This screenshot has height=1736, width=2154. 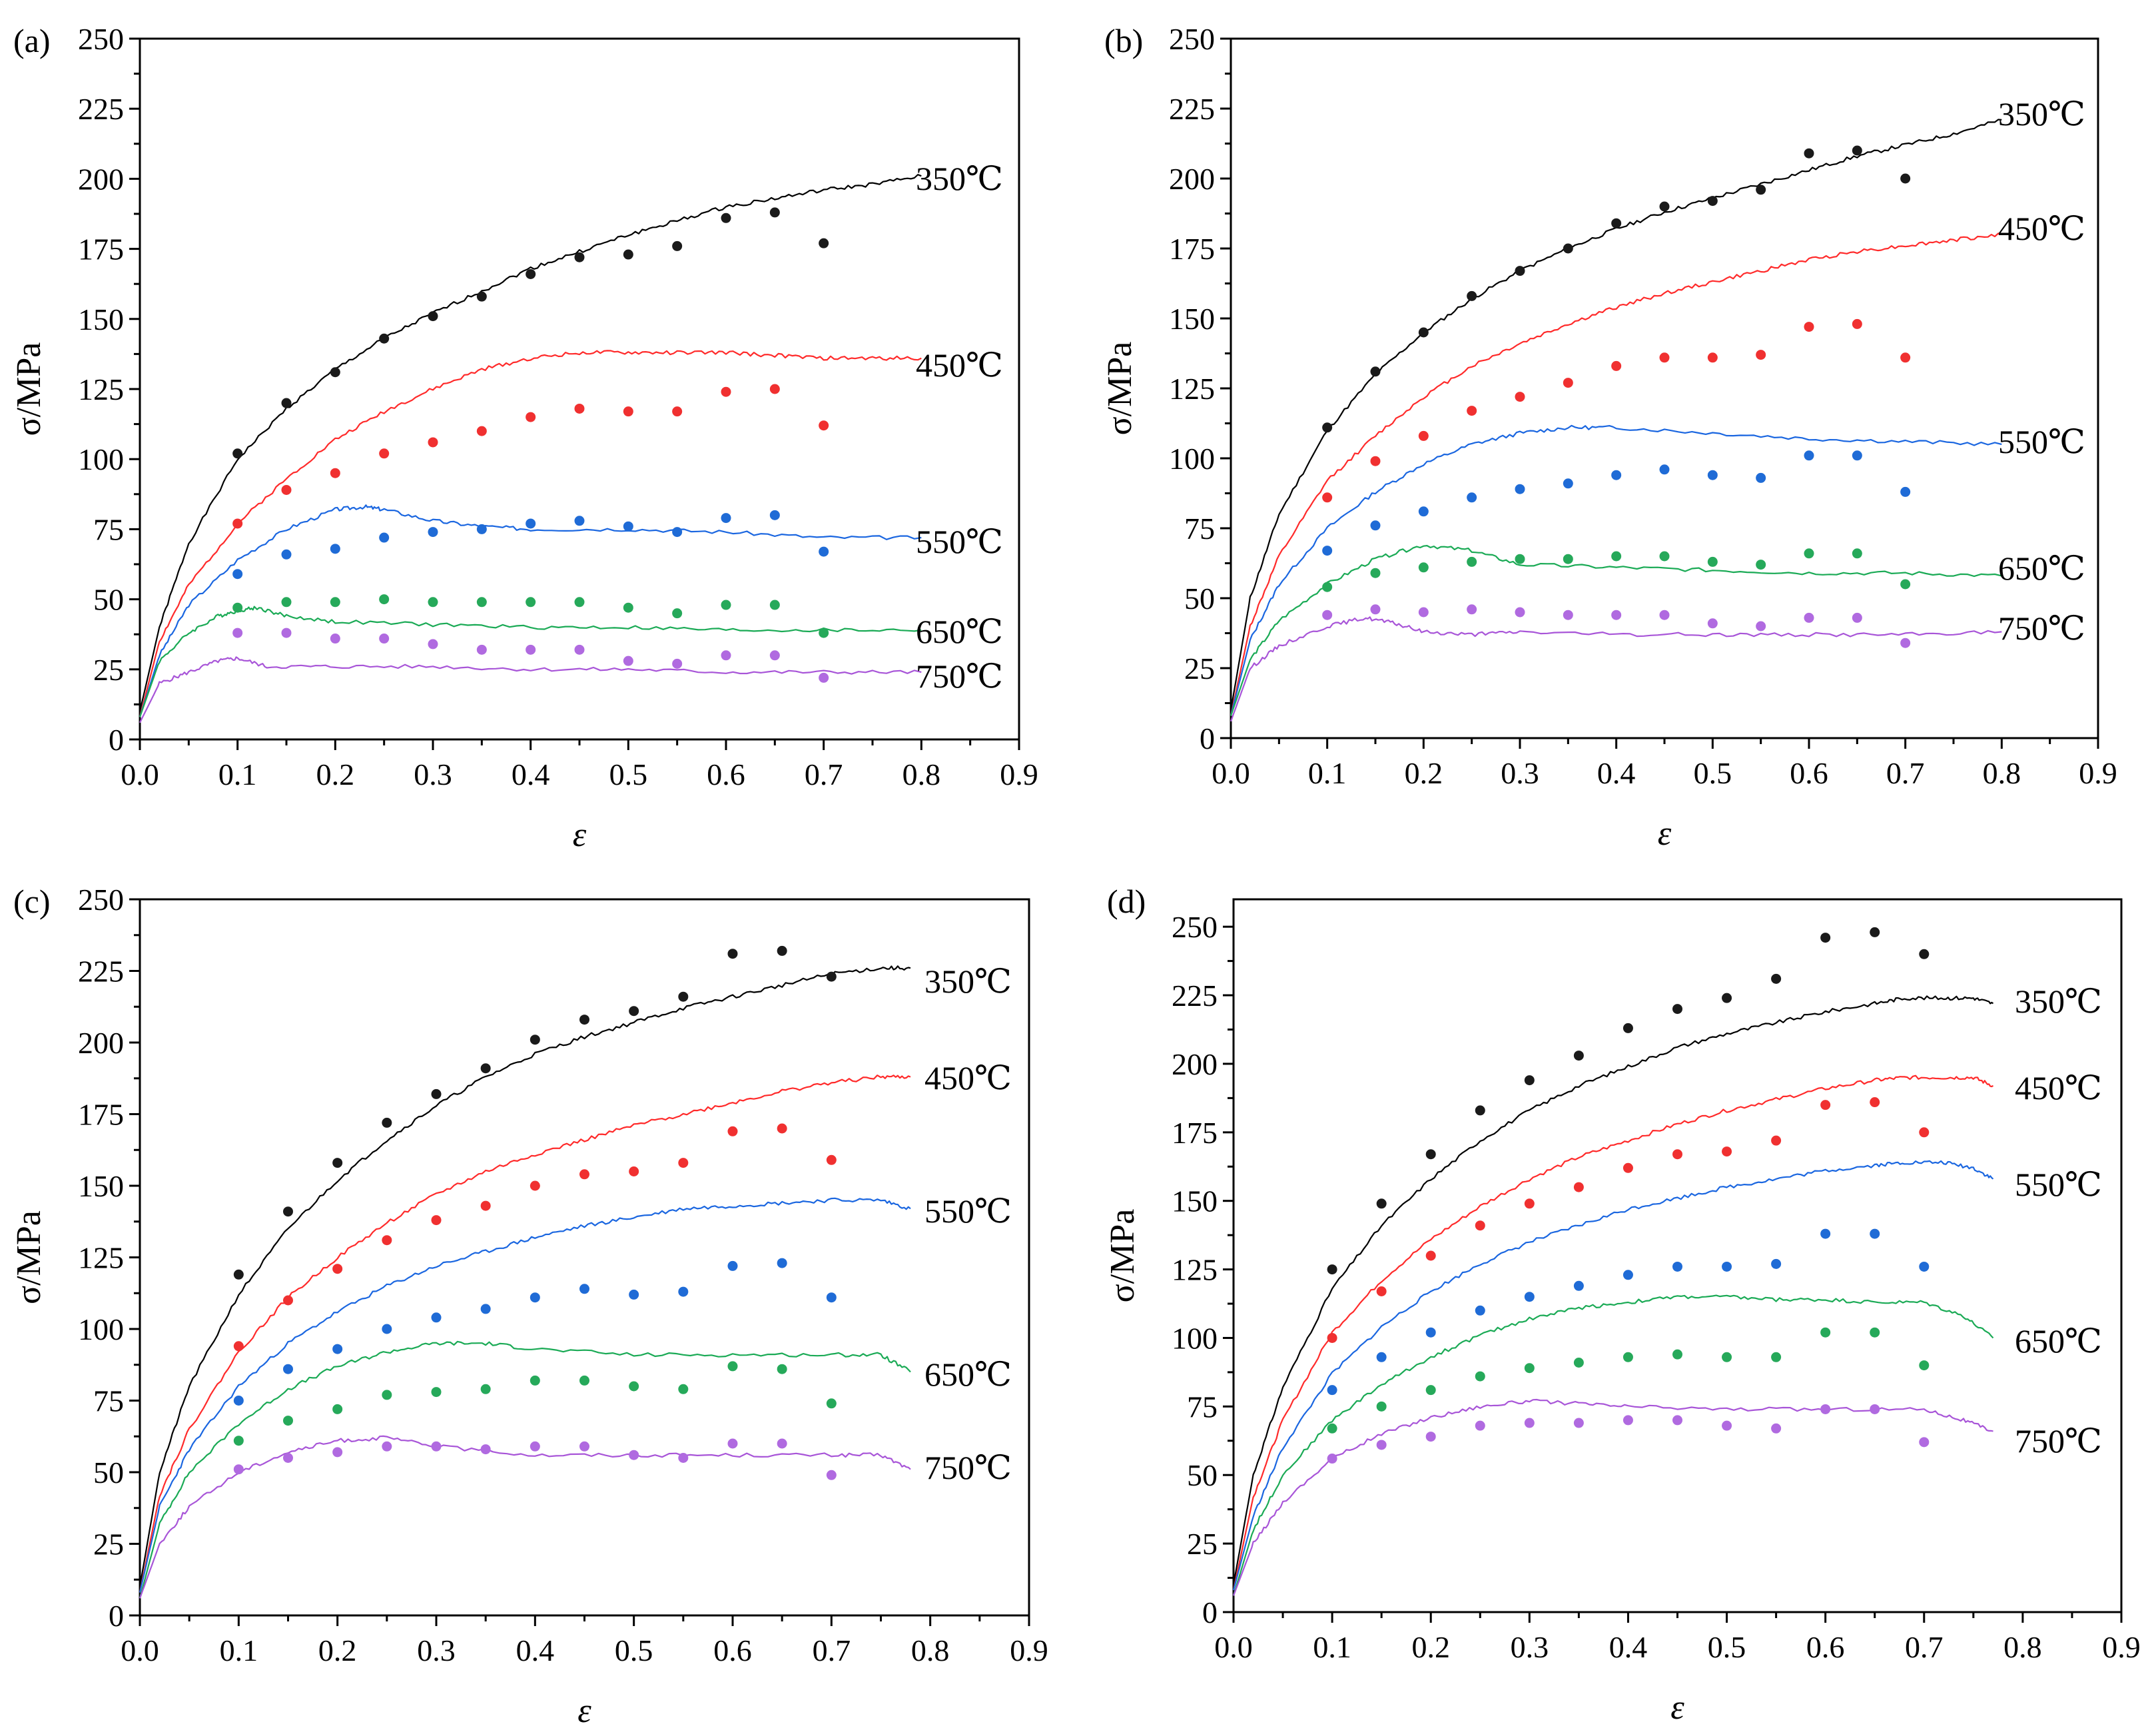 What do you see at coordinates (1195, 1201) in the screenshot?
I see `y-tick-label: 150` at bounding box center [1195, 1201].